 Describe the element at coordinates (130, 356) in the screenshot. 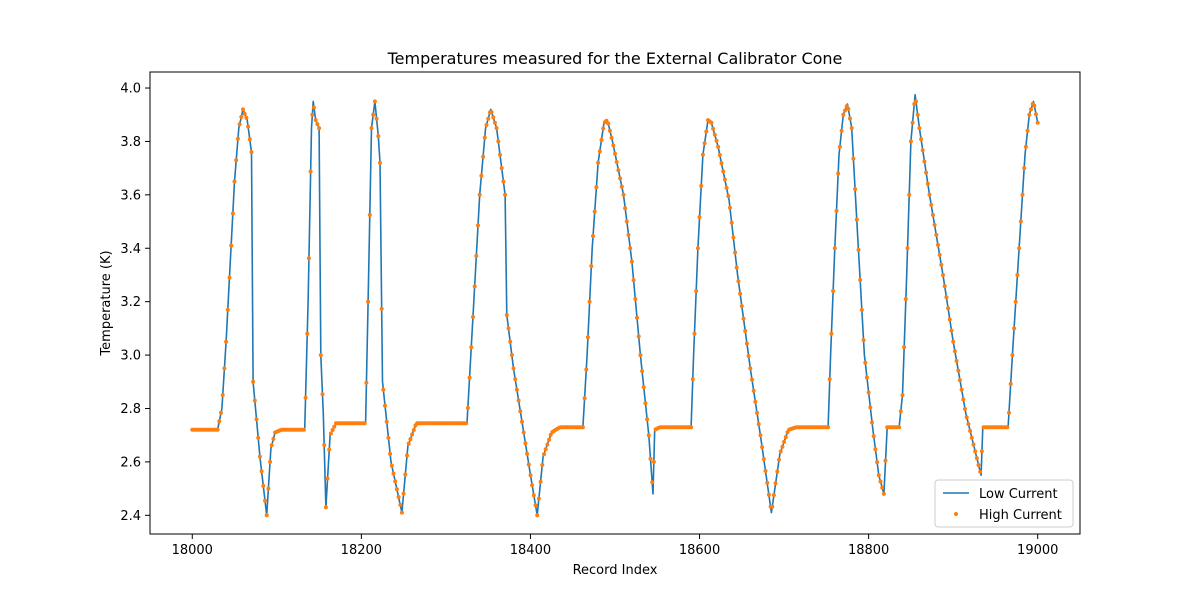

I see `y-tick-label: 3.0` at that location.